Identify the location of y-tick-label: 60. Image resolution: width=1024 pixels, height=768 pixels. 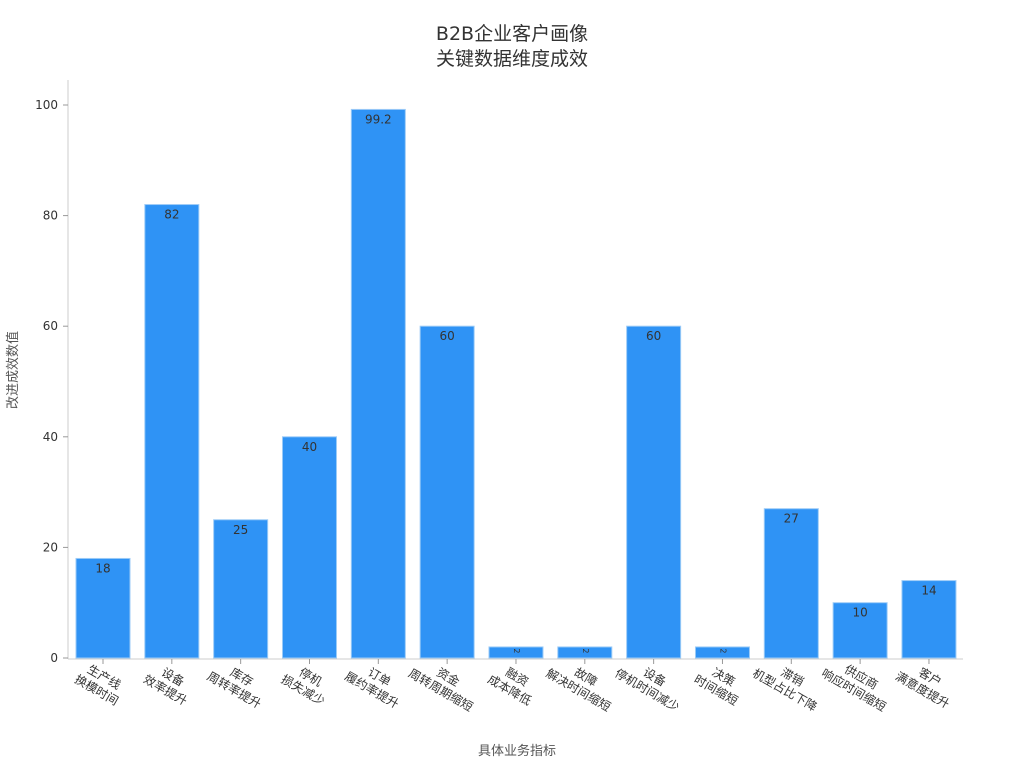
(50, 326).